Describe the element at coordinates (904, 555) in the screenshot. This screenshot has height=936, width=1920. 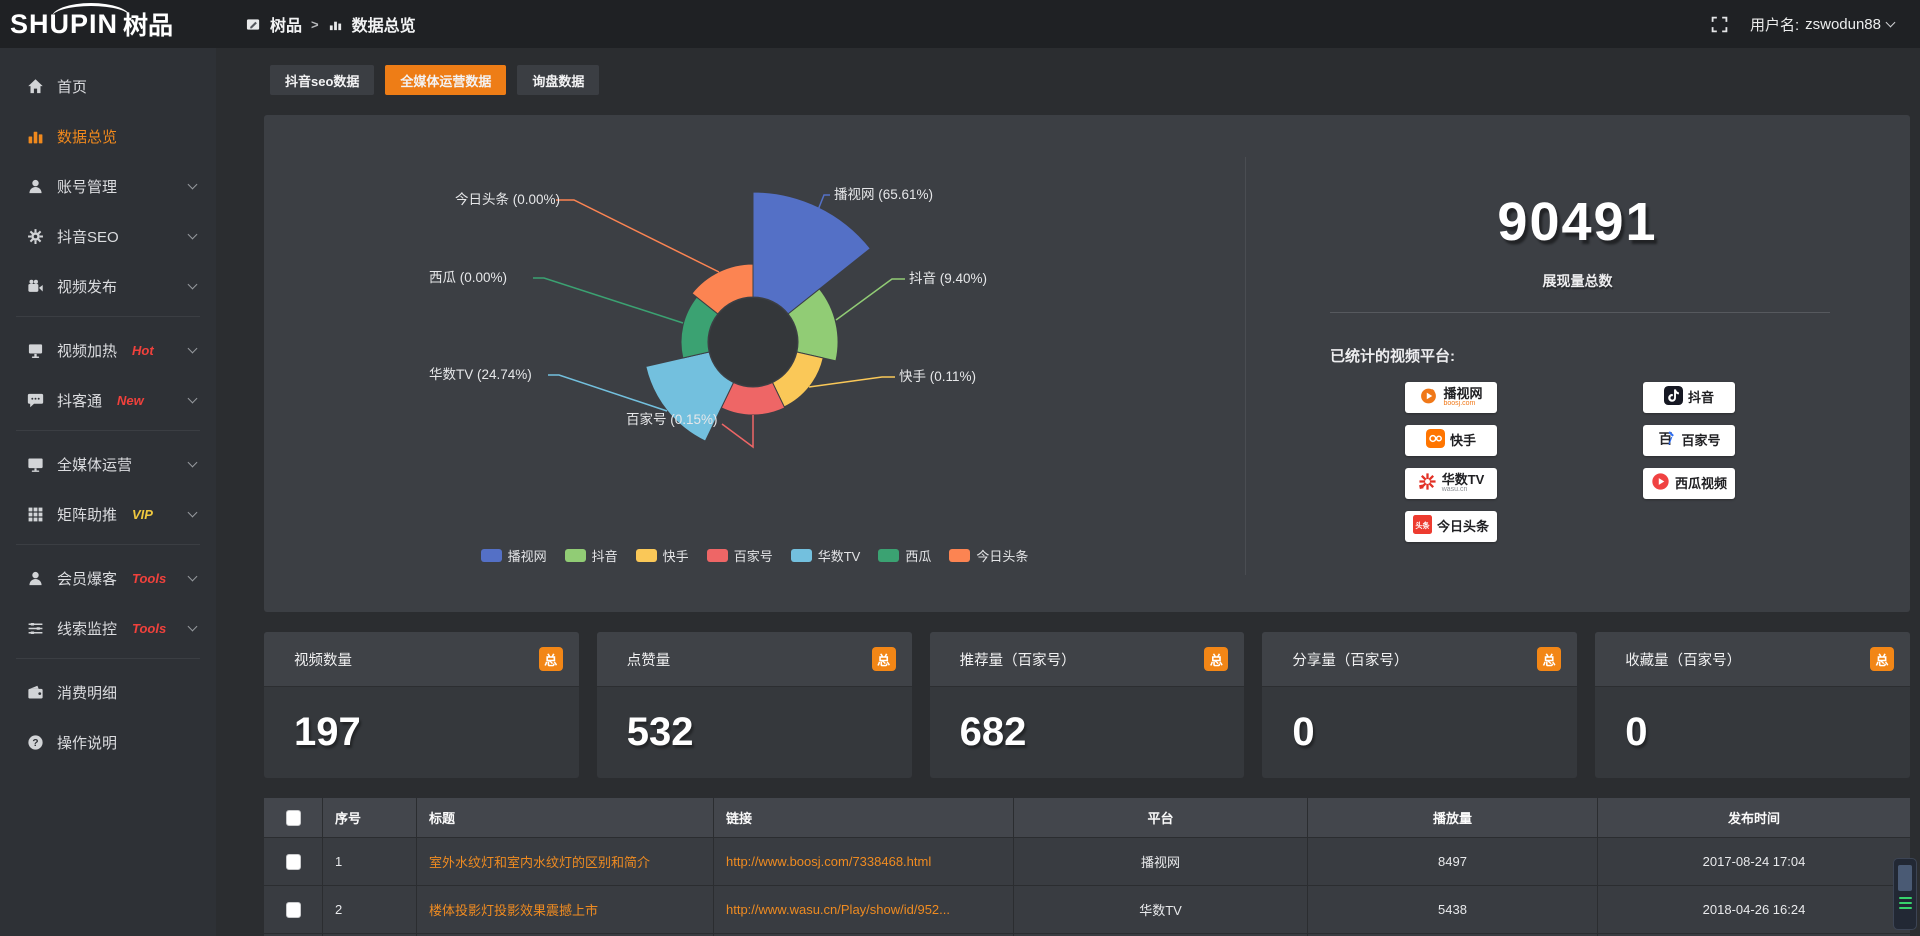
I see `legend-item-西瓜: 西瓜` at that location.